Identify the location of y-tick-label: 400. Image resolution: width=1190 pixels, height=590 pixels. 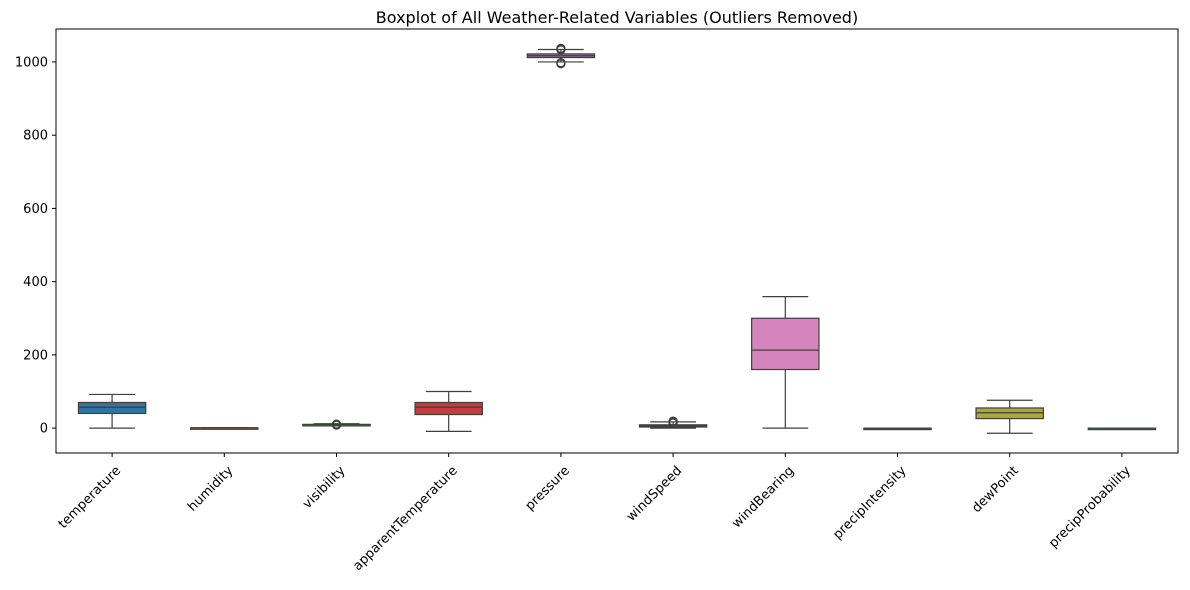
(35, 282).